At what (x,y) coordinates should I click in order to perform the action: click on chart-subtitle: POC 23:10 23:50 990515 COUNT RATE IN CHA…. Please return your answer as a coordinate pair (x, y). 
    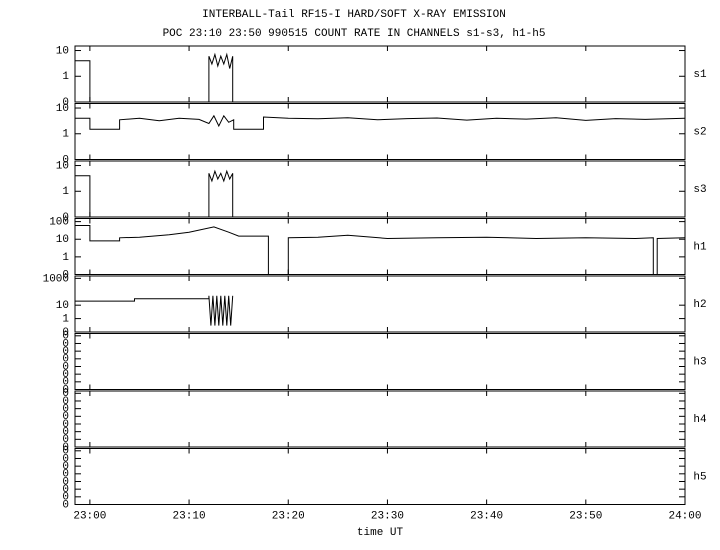
    Looking at the image, I should click on (354, 34).